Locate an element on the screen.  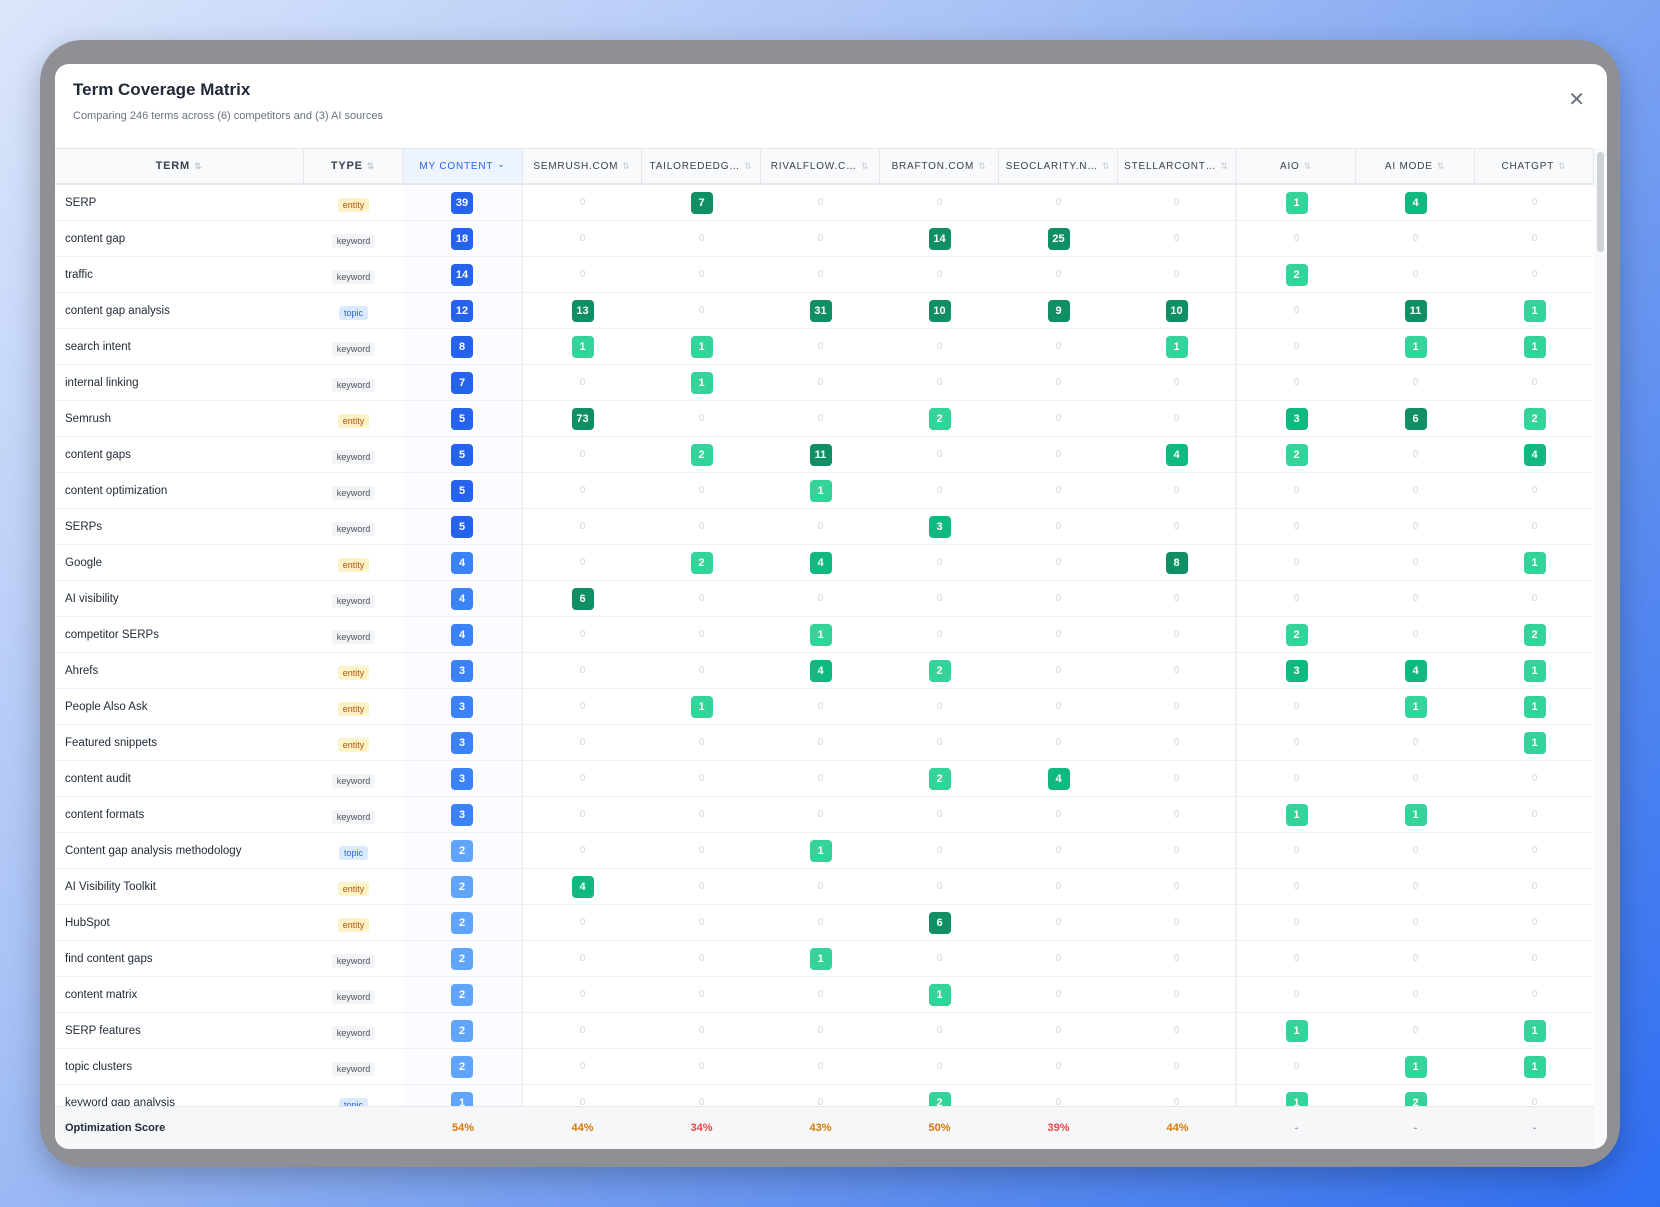
coverage-count: 14 is located at coordinates (939, 238).